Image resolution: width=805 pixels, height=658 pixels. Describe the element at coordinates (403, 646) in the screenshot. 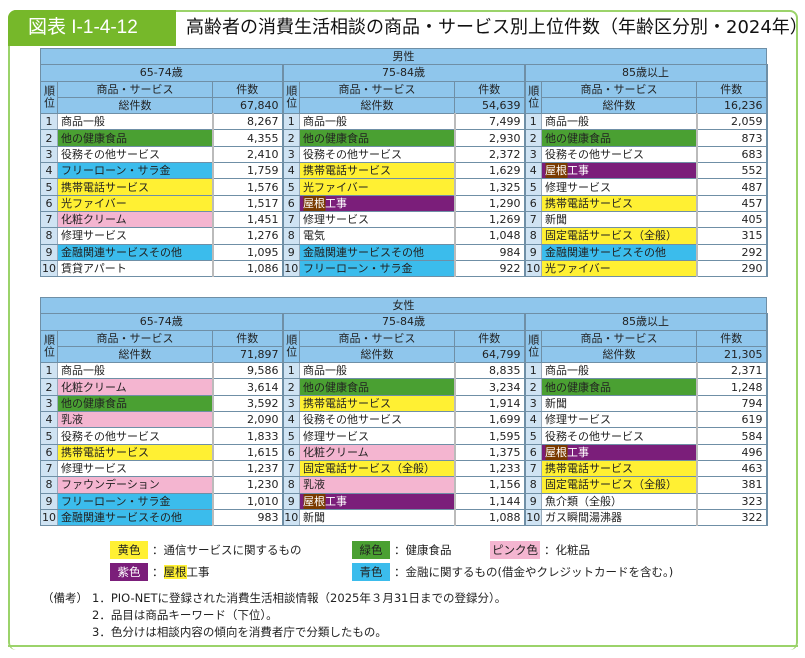

I see `bottom-divider` at that location.